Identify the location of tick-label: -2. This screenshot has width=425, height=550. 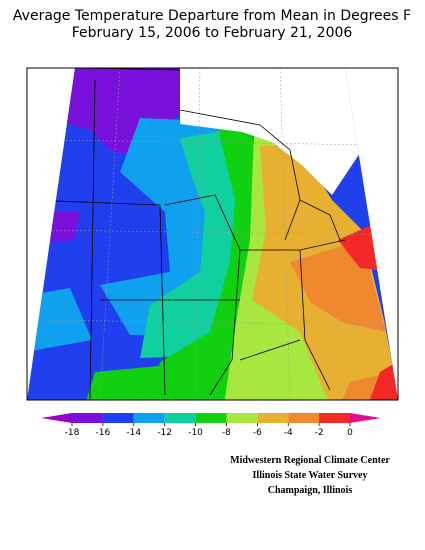
(319, 433).